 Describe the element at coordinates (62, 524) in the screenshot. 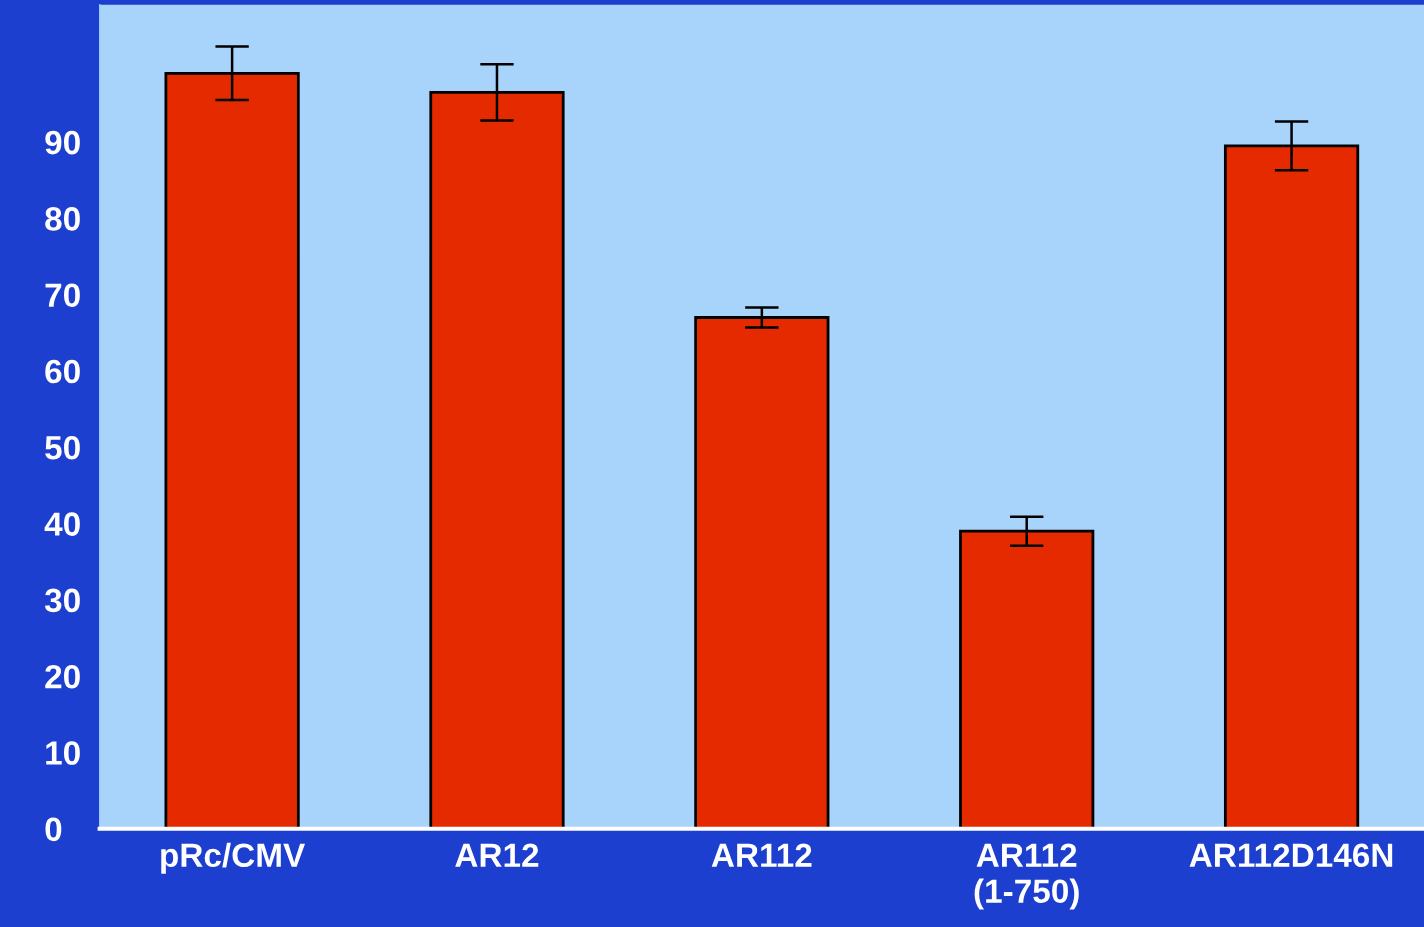

I see `y-tick-label: 40` at that location.